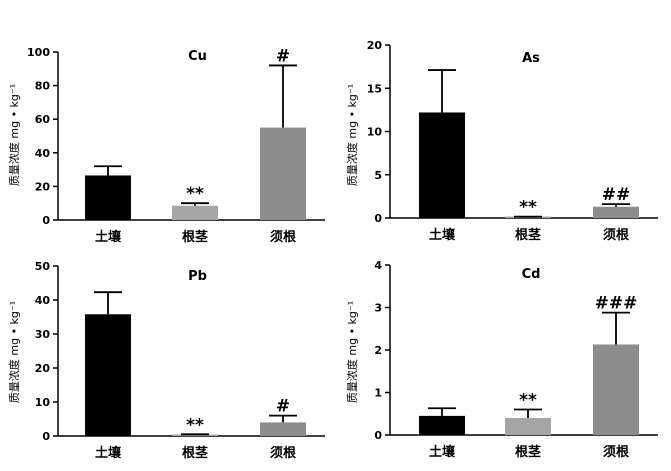 The image size is (671, 471). Describe the element at coordinates (616, 195) in the screenshot. I see `significance-mark: ##` at that location.